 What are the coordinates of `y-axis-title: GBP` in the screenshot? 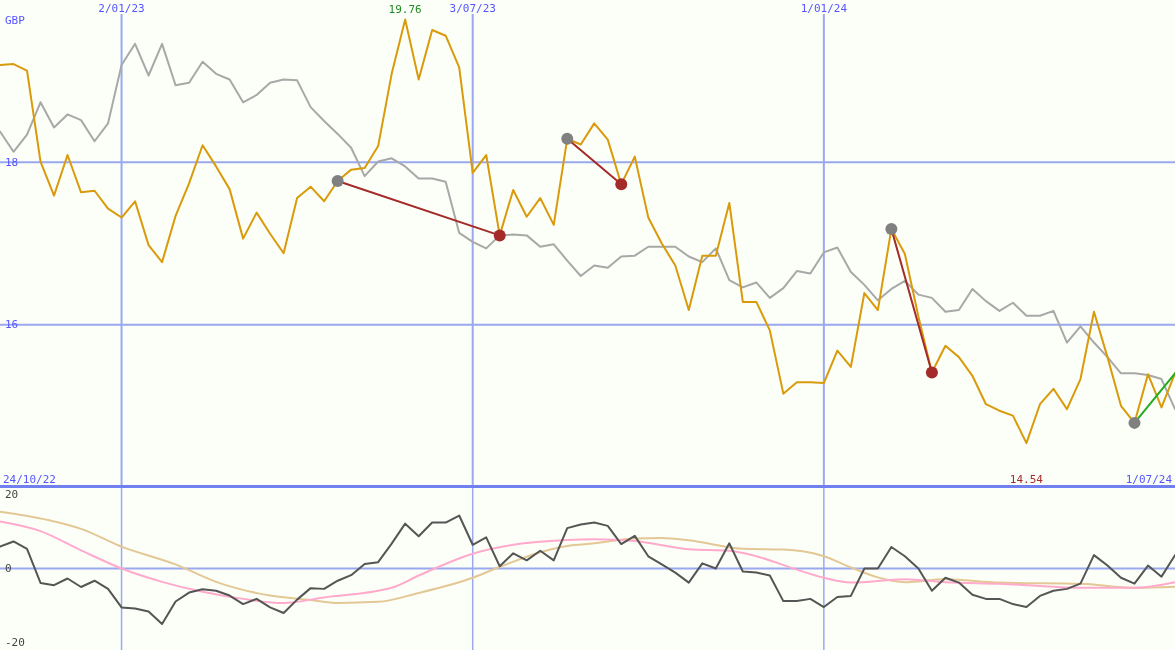 It's located at (15, 20).